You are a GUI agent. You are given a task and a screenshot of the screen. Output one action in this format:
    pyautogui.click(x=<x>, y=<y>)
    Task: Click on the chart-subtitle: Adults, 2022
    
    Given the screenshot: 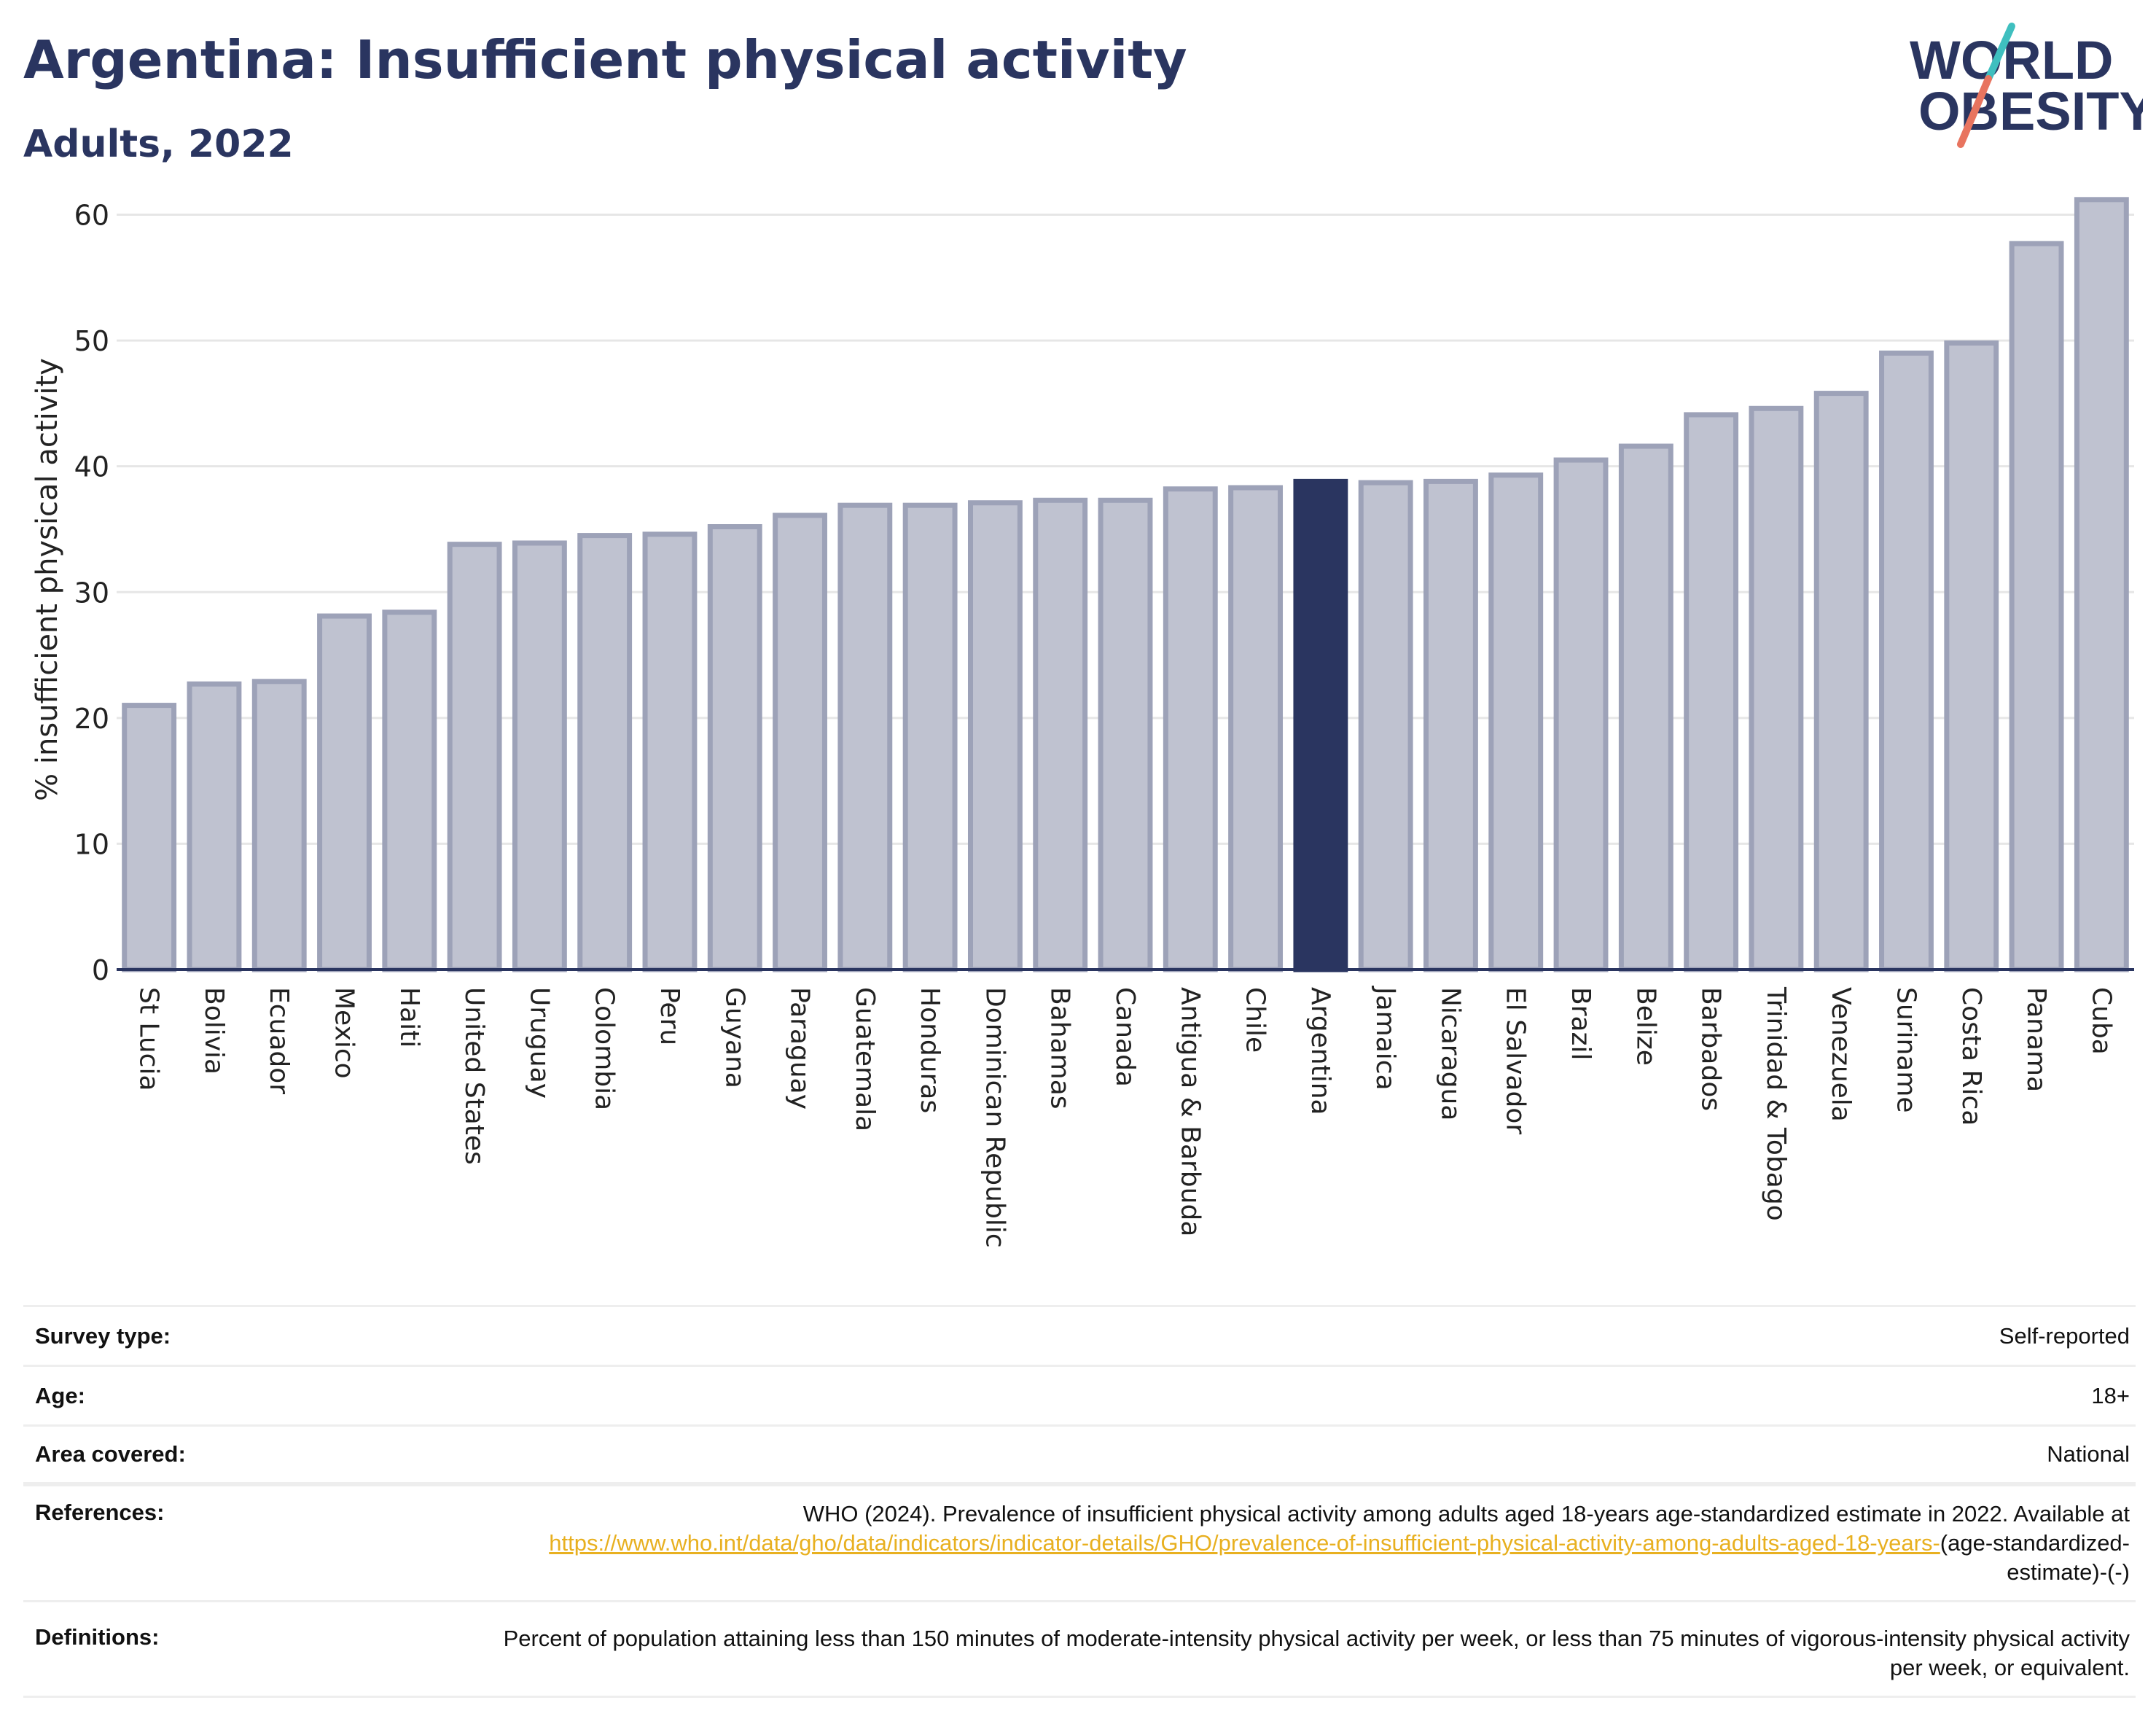 What is the action you would take?
    pyautogui.click(x=158, y=144)
    